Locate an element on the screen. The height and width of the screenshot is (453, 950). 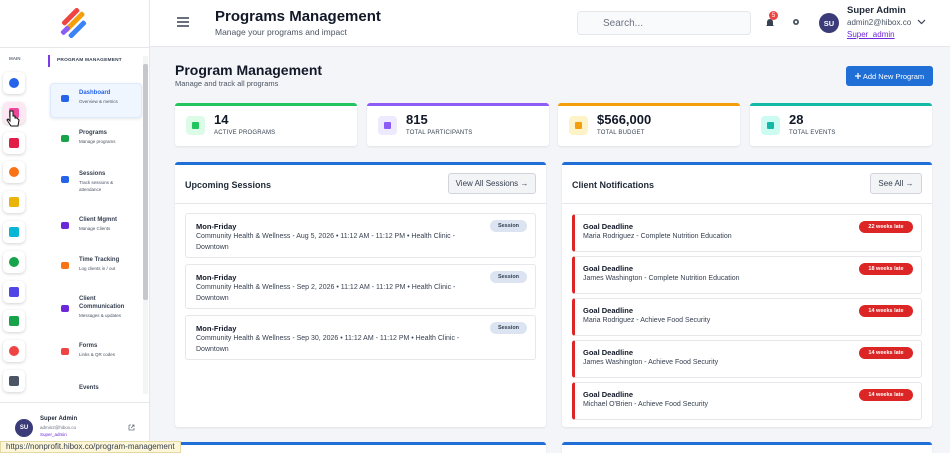
panel is located at coordinates (360, 447).